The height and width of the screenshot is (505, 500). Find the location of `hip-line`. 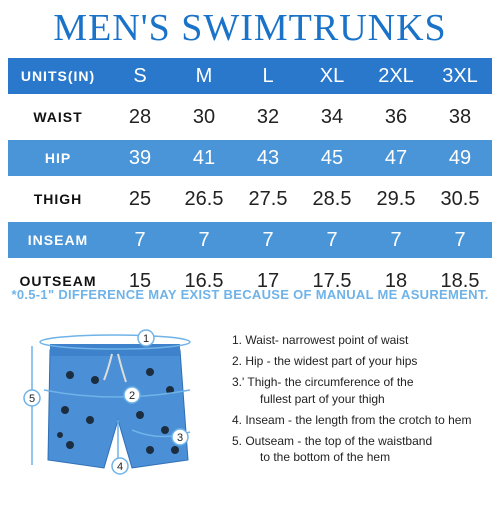

hip-line is located at coordinates (117, 393).